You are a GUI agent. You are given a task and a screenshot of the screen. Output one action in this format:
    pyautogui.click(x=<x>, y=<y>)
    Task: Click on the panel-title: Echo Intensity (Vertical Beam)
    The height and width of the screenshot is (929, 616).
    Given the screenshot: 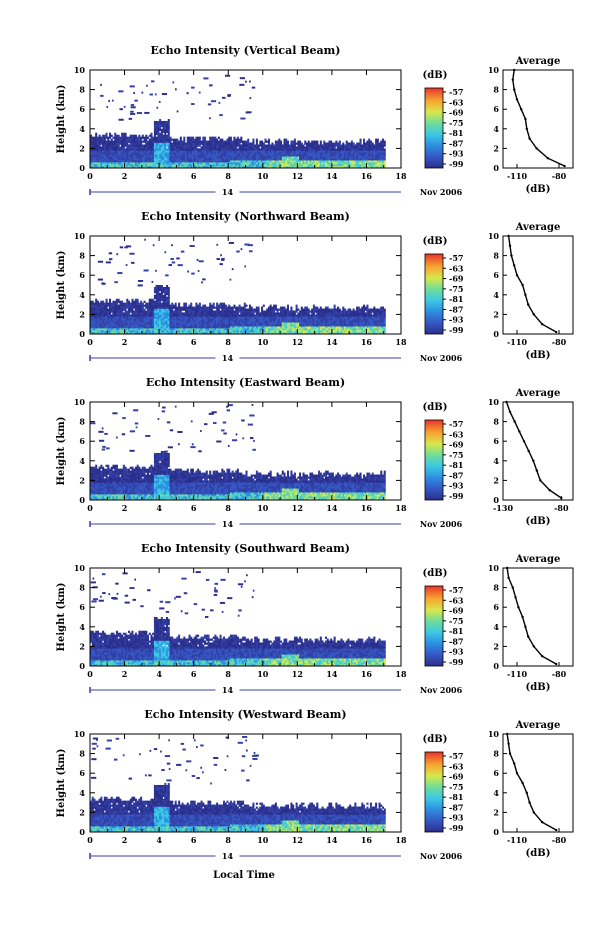 What is the action you would take?
    pyautogui.click(x=245, y=50)
    